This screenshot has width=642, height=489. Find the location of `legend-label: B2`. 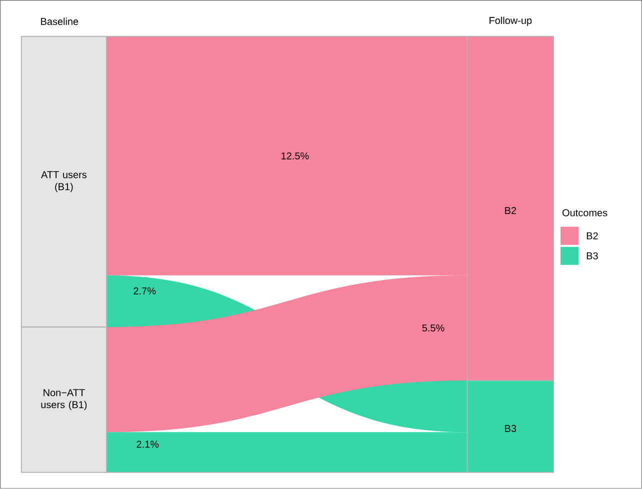

legend-label: B2 is located at coordinates (592, 236).